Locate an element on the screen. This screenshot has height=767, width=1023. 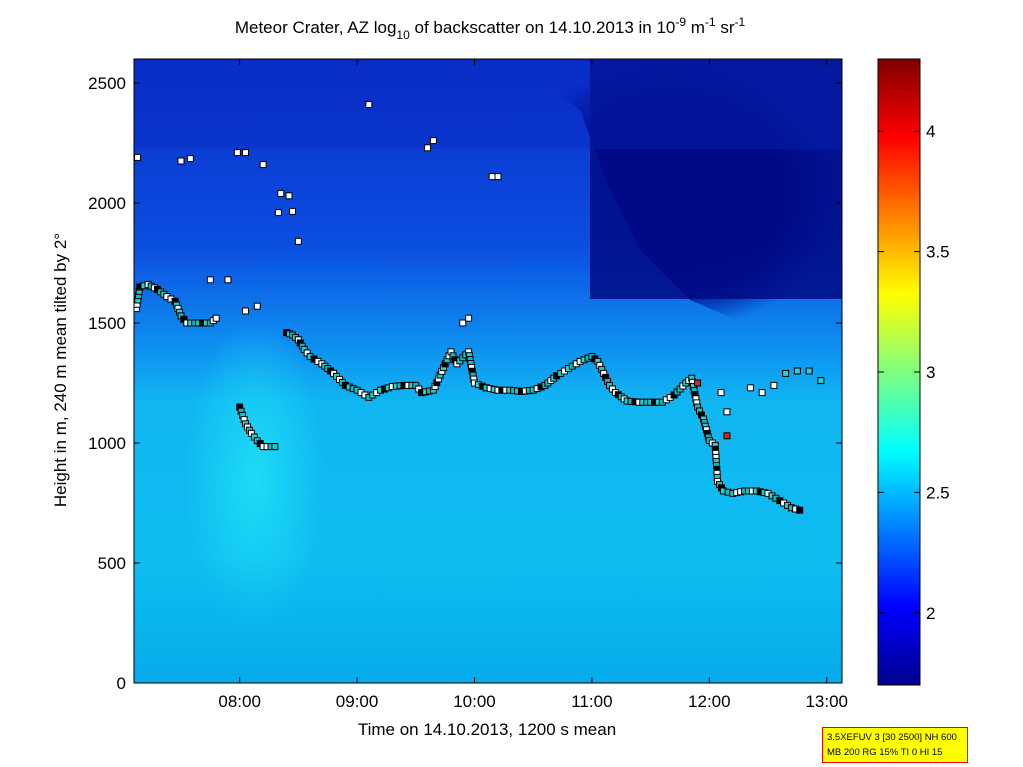
x-tick-label: 12:00 is located at coordinates (709, 701).